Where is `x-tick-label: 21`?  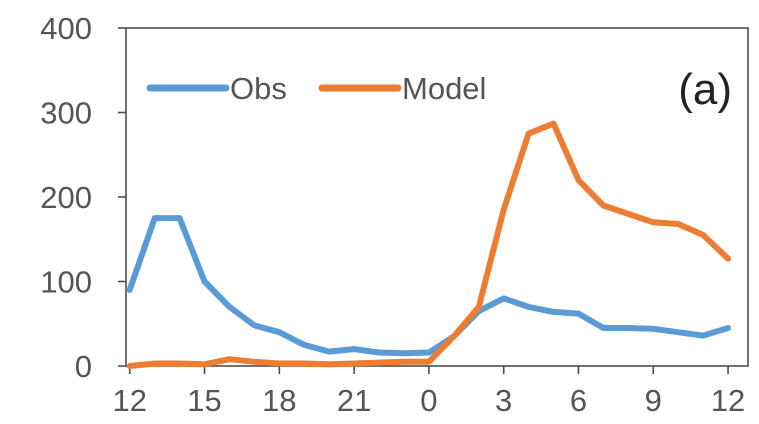
x-tick-label: 21 is located at coordinates (354, 400).